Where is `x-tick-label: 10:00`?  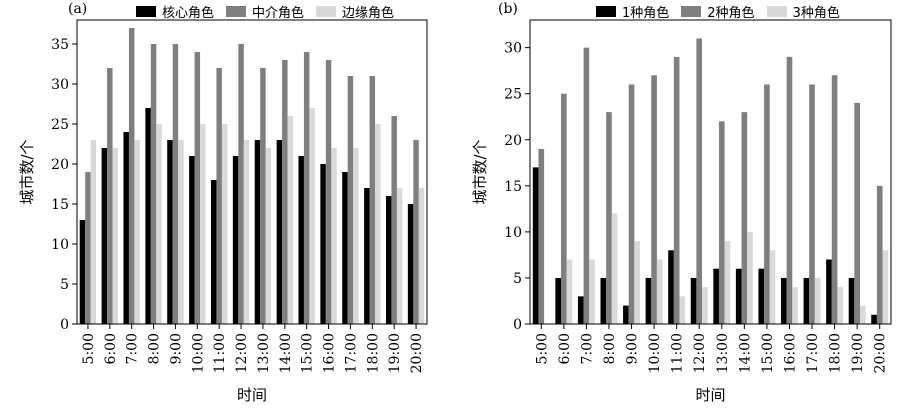 x-tick-label: 10:00 is located at coordinates (198, 353).